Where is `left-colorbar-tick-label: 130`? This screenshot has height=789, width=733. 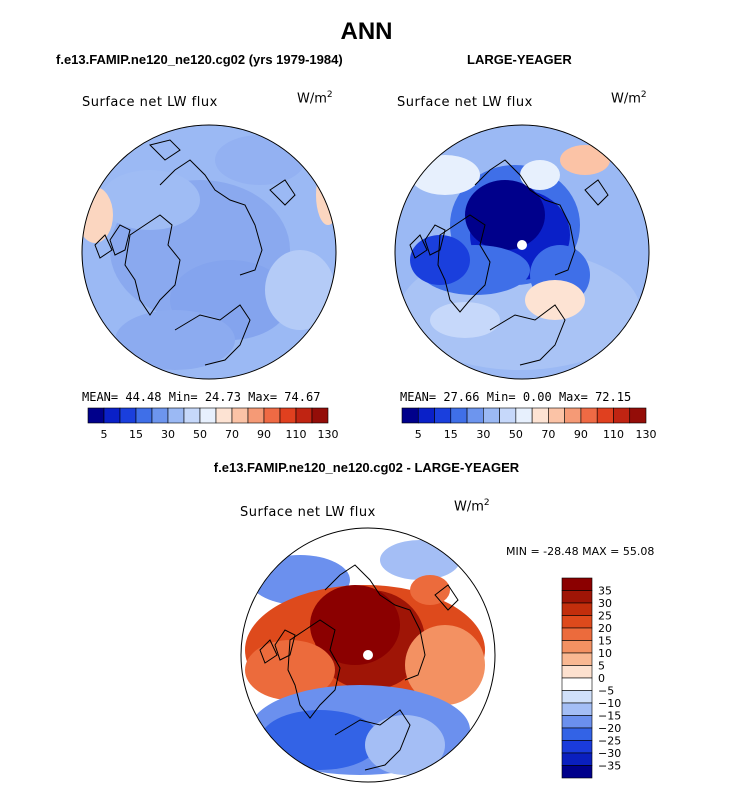
left-colorbar-tick-label: 130 is located at coordinates (328, 434).